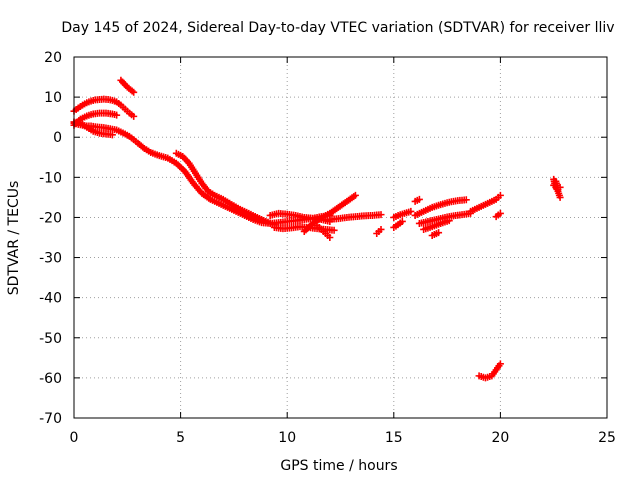  I want to click on y-tick-label: 0, so click(57, 138).